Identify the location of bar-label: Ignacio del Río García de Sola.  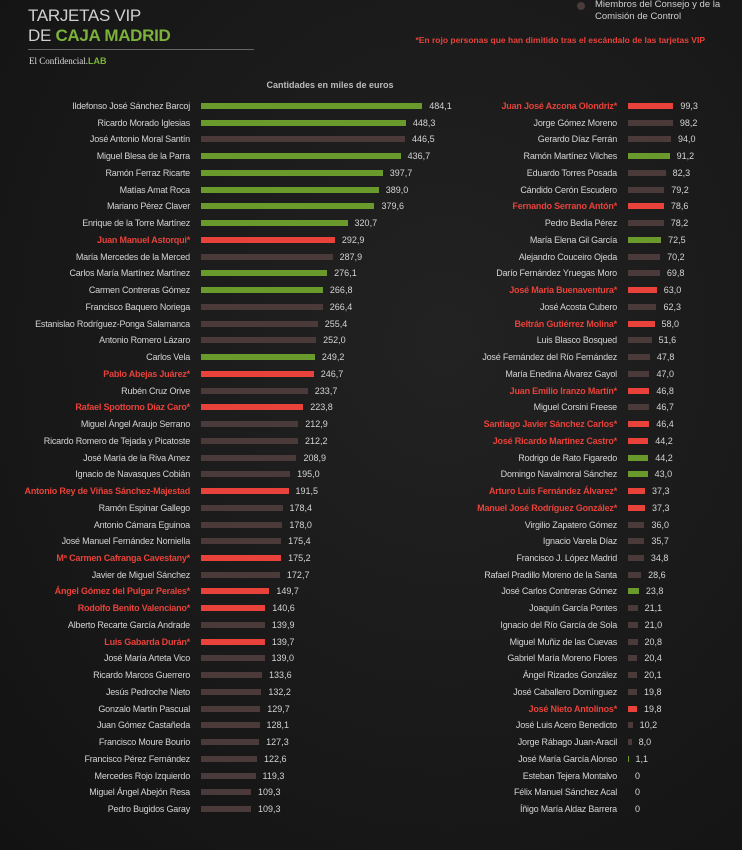
(558, 624).